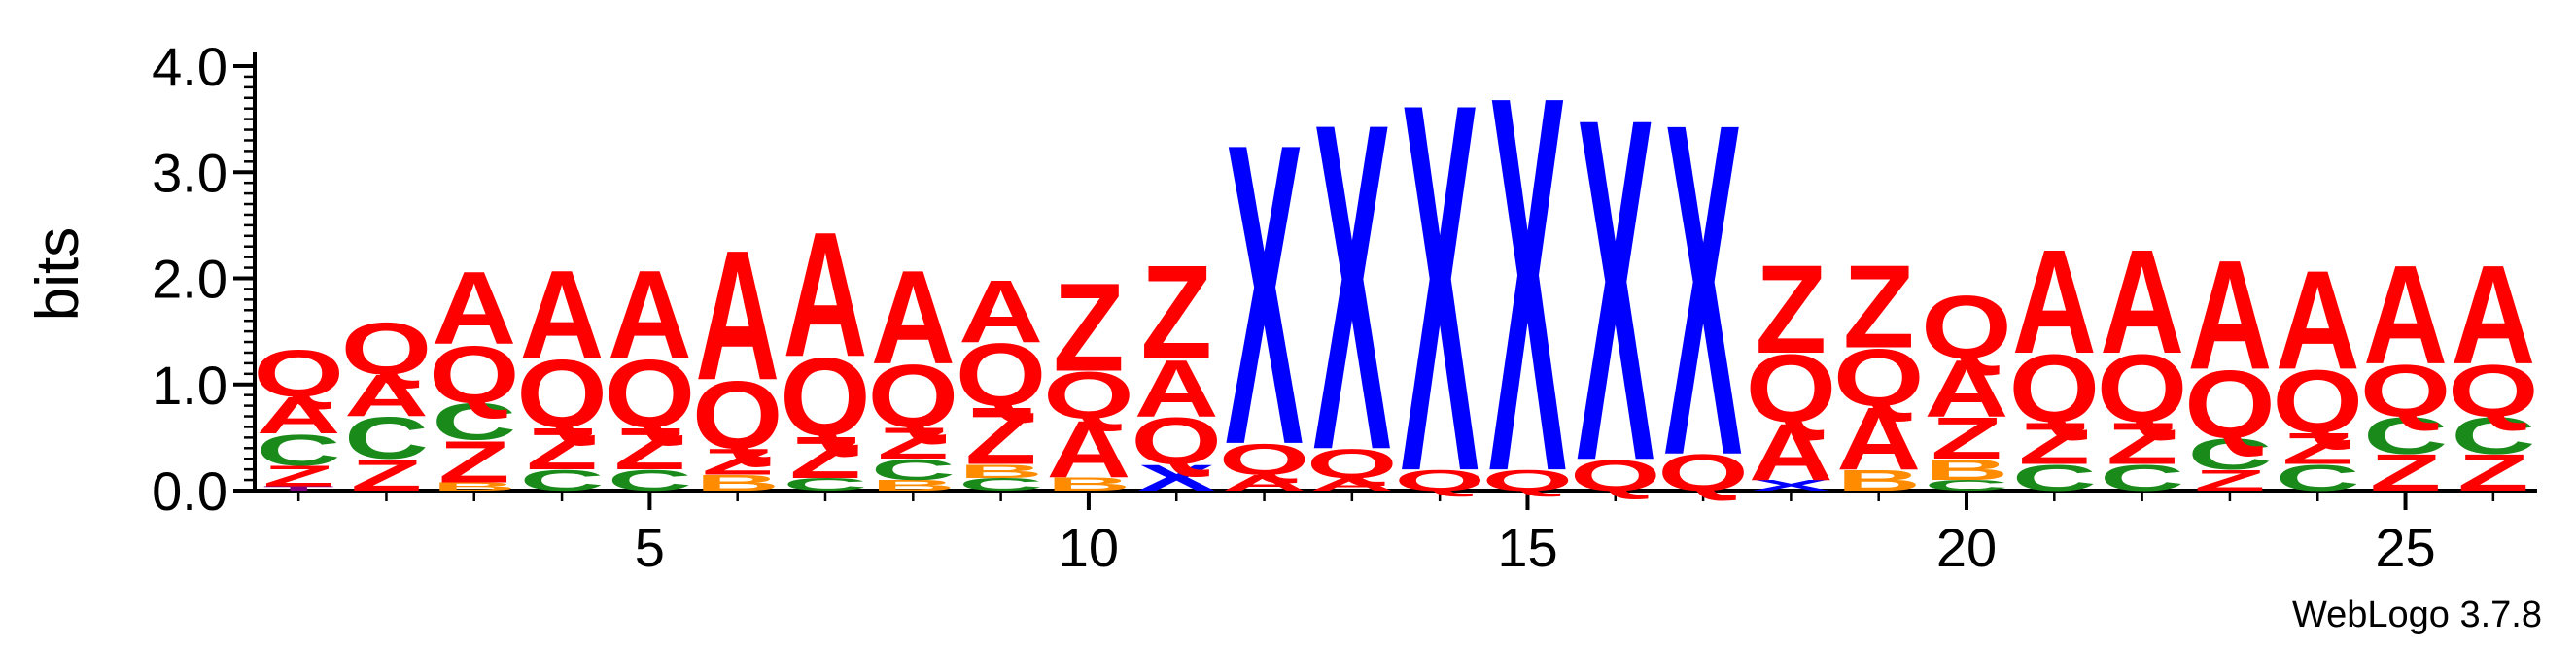 This screenshot has height=648, width=2576. I want to click on position-stack-16: QX, so click(1615, 290).